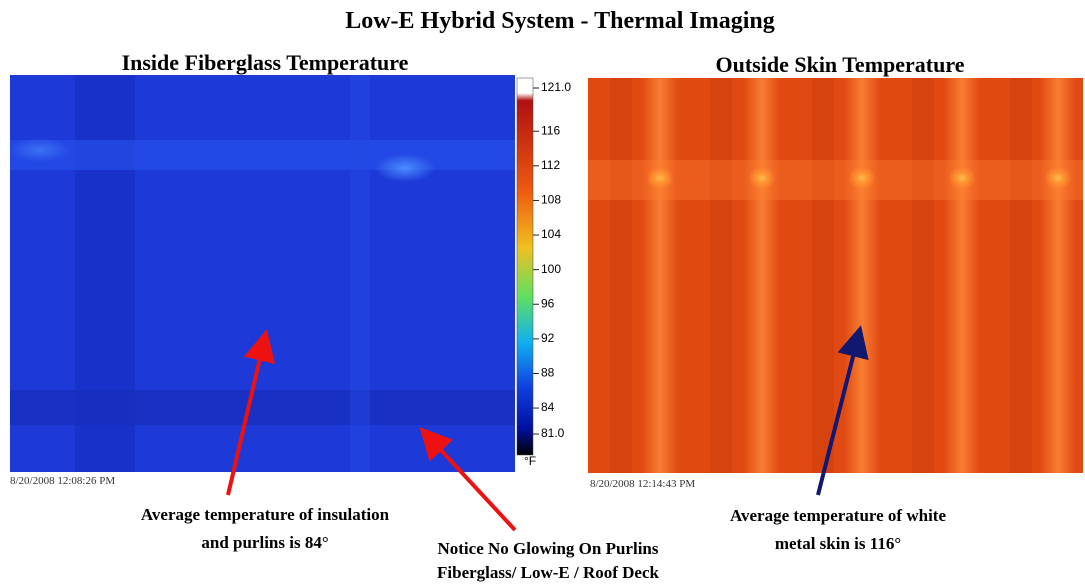 The image size is (1085, 584). I want to click on tick-label: 84, so click(548, 407).